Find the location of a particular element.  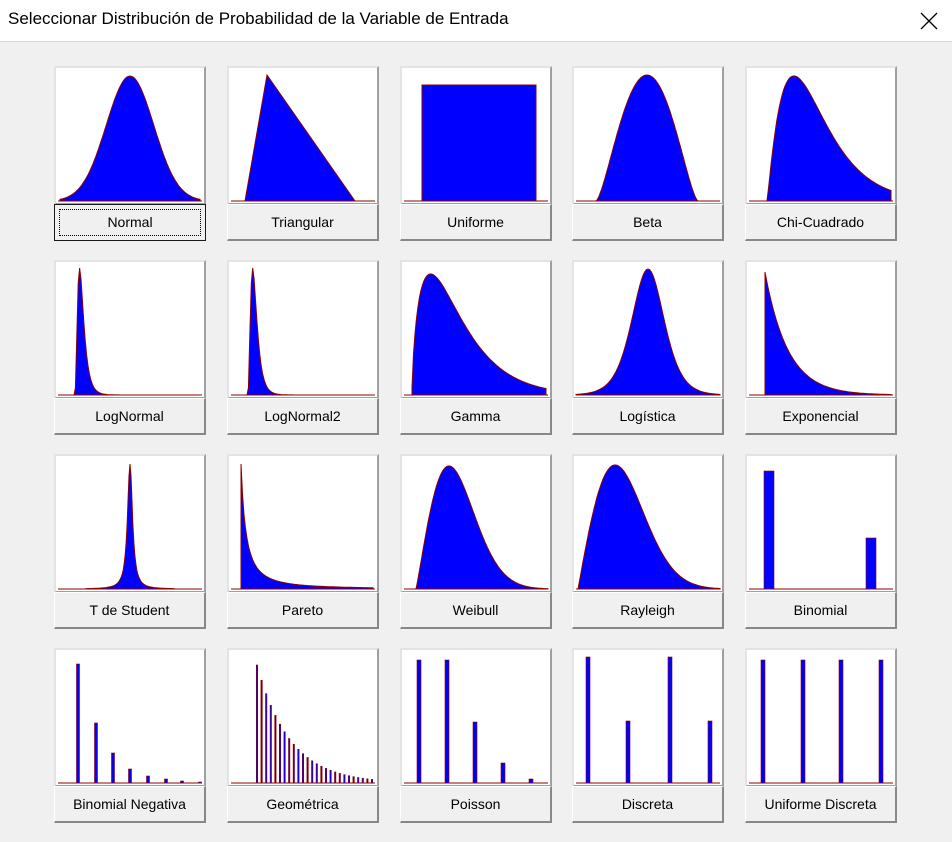

beta-curve-button is located at coordinates (648, 135).